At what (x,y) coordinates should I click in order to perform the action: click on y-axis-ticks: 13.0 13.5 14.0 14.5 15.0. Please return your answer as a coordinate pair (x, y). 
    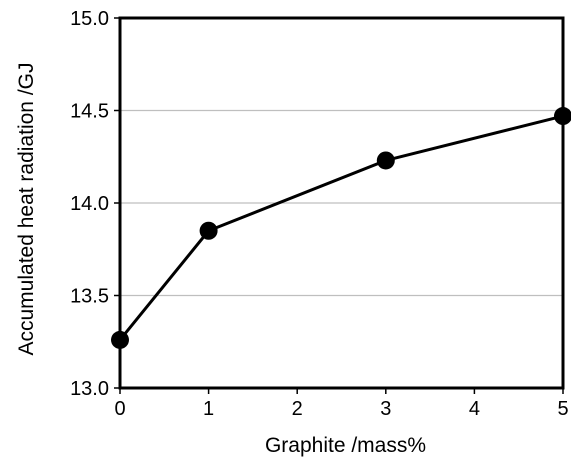
    Looking at the image, I should click on (95, 204).